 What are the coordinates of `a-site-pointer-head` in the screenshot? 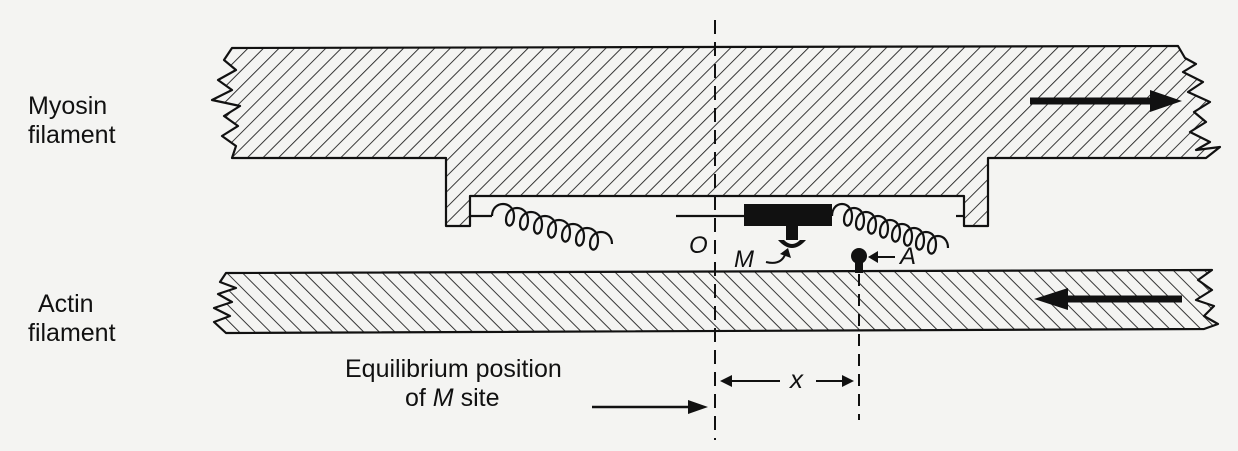 It's located at (873, 257).